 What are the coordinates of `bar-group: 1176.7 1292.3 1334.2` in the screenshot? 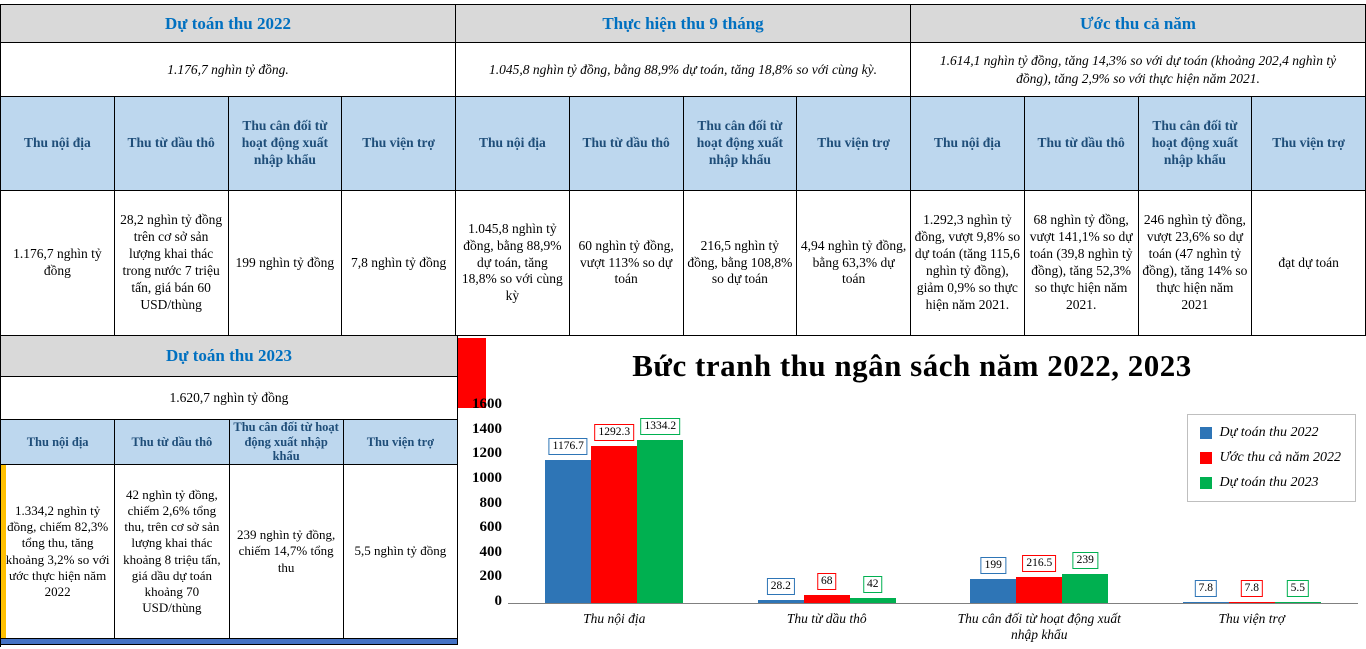 It's located at (614, 505).